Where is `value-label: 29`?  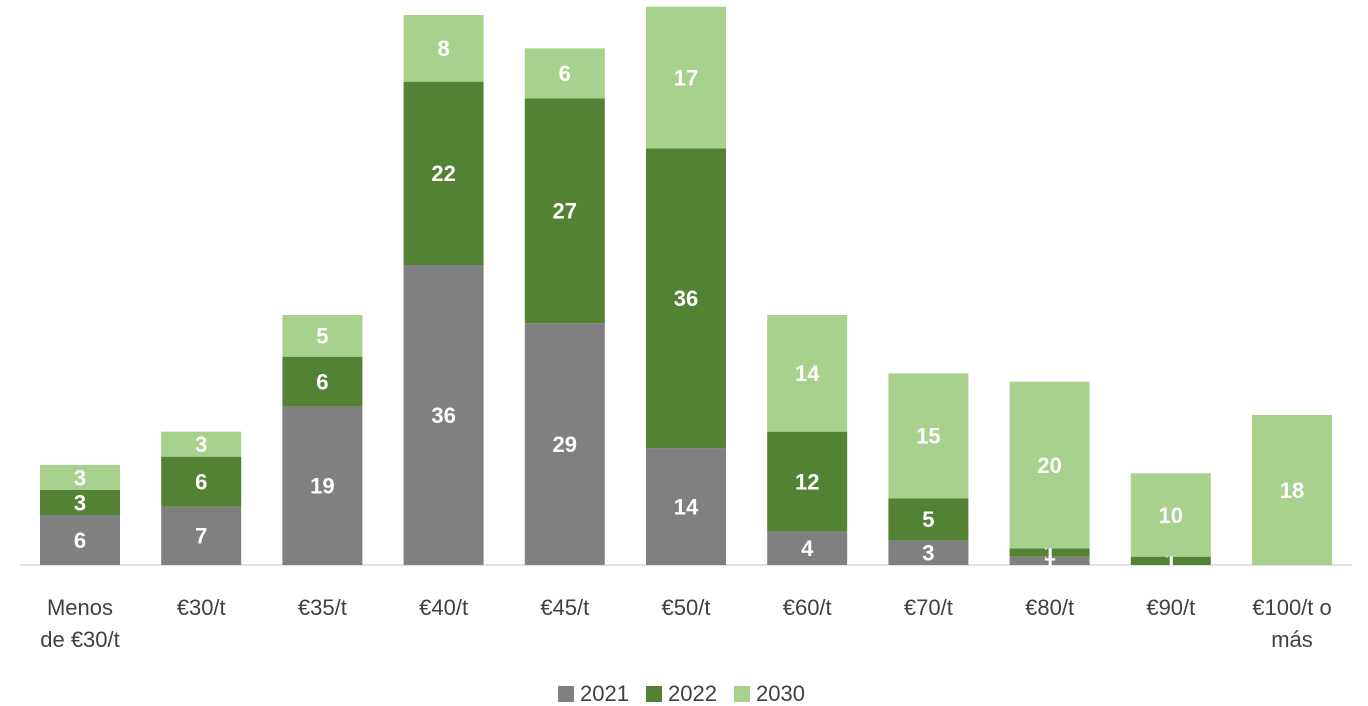
value-label: 29 is located at coordinates (565, 444).